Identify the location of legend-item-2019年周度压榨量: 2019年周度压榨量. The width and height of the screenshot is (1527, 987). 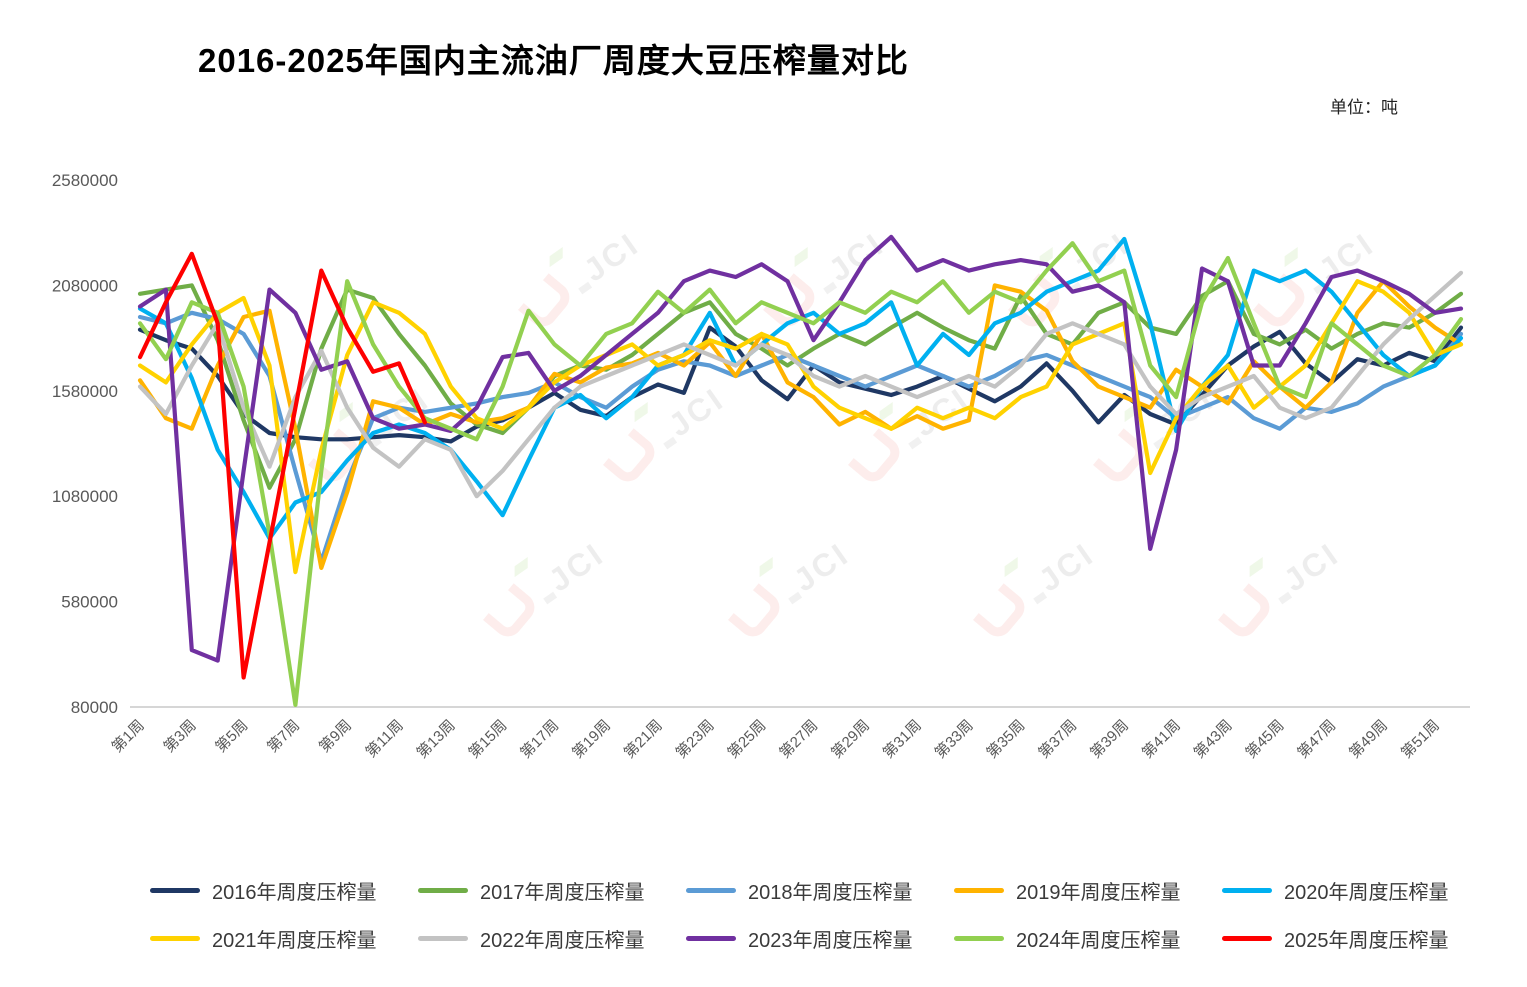
(1088, 890).